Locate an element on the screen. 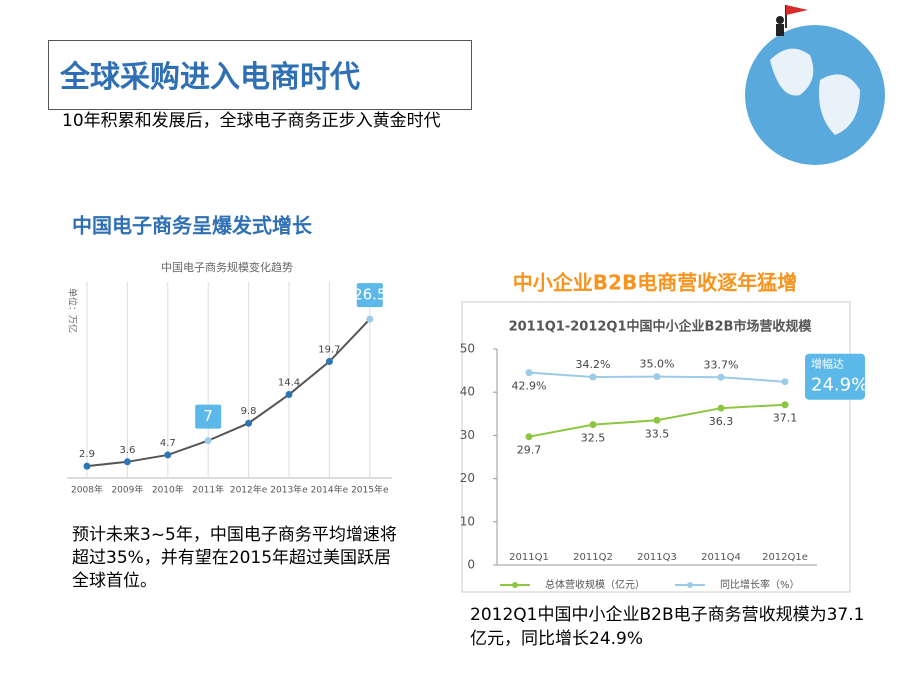  value-label: 3.6 is located at coordinates (127, 450).